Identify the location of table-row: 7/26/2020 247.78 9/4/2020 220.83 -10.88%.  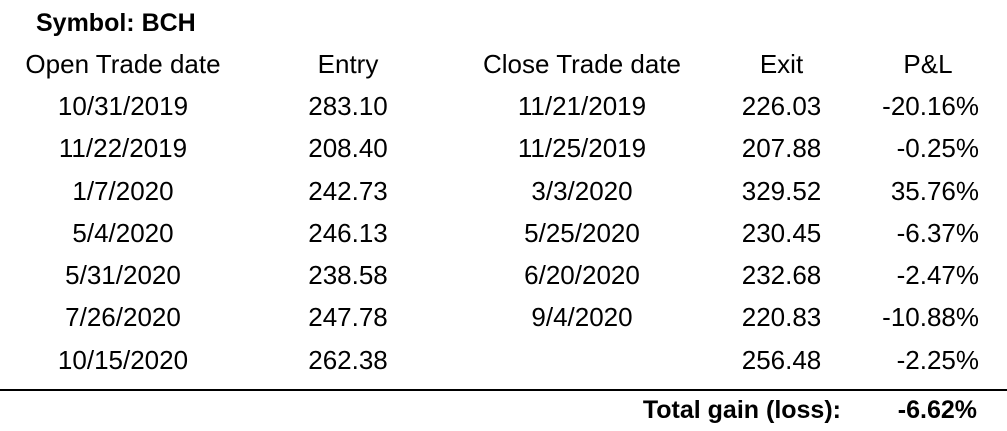
(503, 318).